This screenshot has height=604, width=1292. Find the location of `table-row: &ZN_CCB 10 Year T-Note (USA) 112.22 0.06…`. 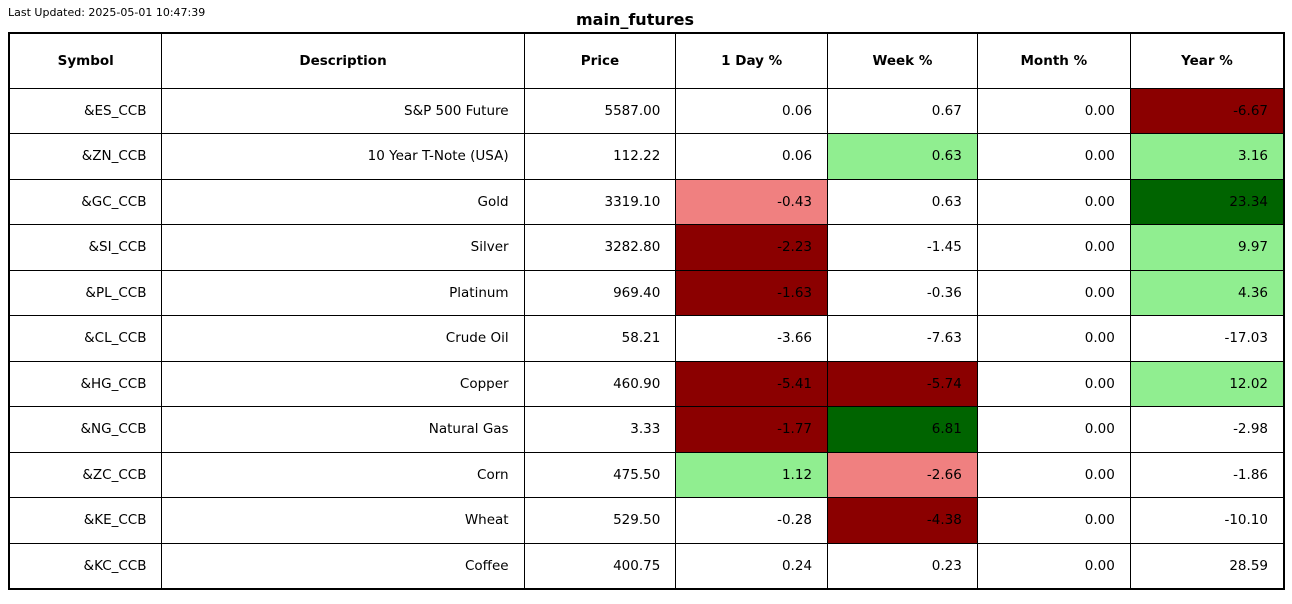

table-row: &ZN_CCB 10 Year T-Note (USA) 112.22 0.06… is located at coordinates (646, 156).